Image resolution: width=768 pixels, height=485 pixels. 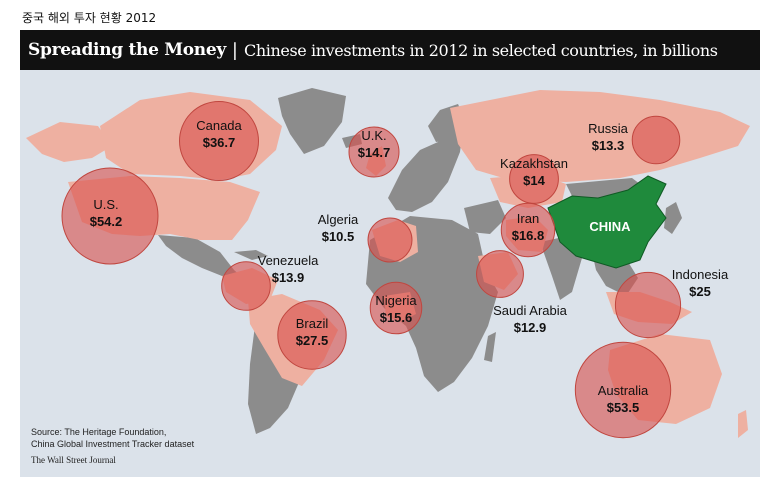 What do you see at coordinates (608, 128) in the screenshot?
I see `label-name-russia: Russia` at bounding box center [608, 128].